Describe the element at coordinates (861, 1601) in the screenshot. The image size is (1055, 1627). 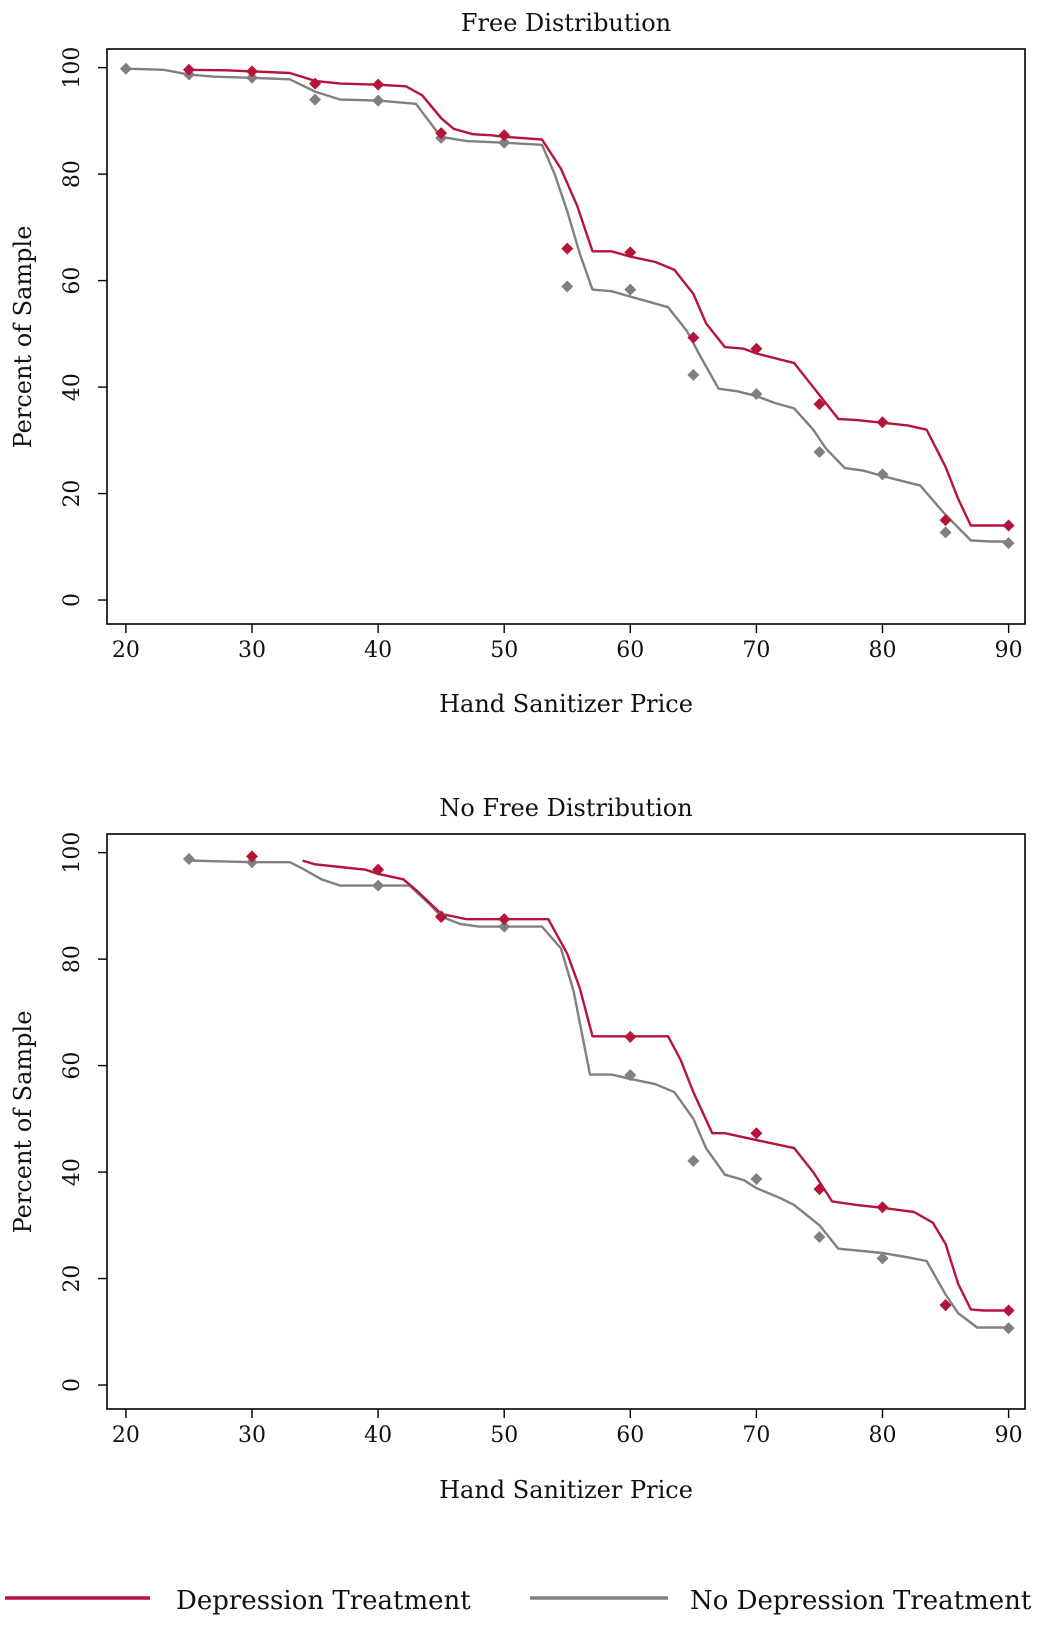
I see `legend-label-no-depression: No Depression Treatment` at that location.